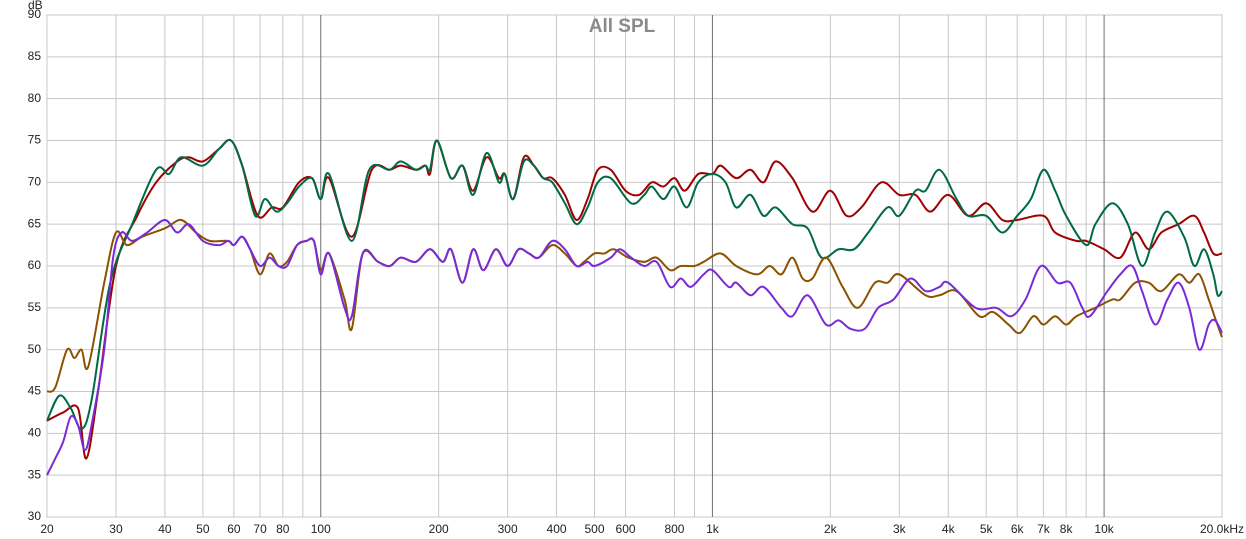  Describe the element at coordinates (35, 433) in the screenshot. I see `y-tick-label: 40` at that location.